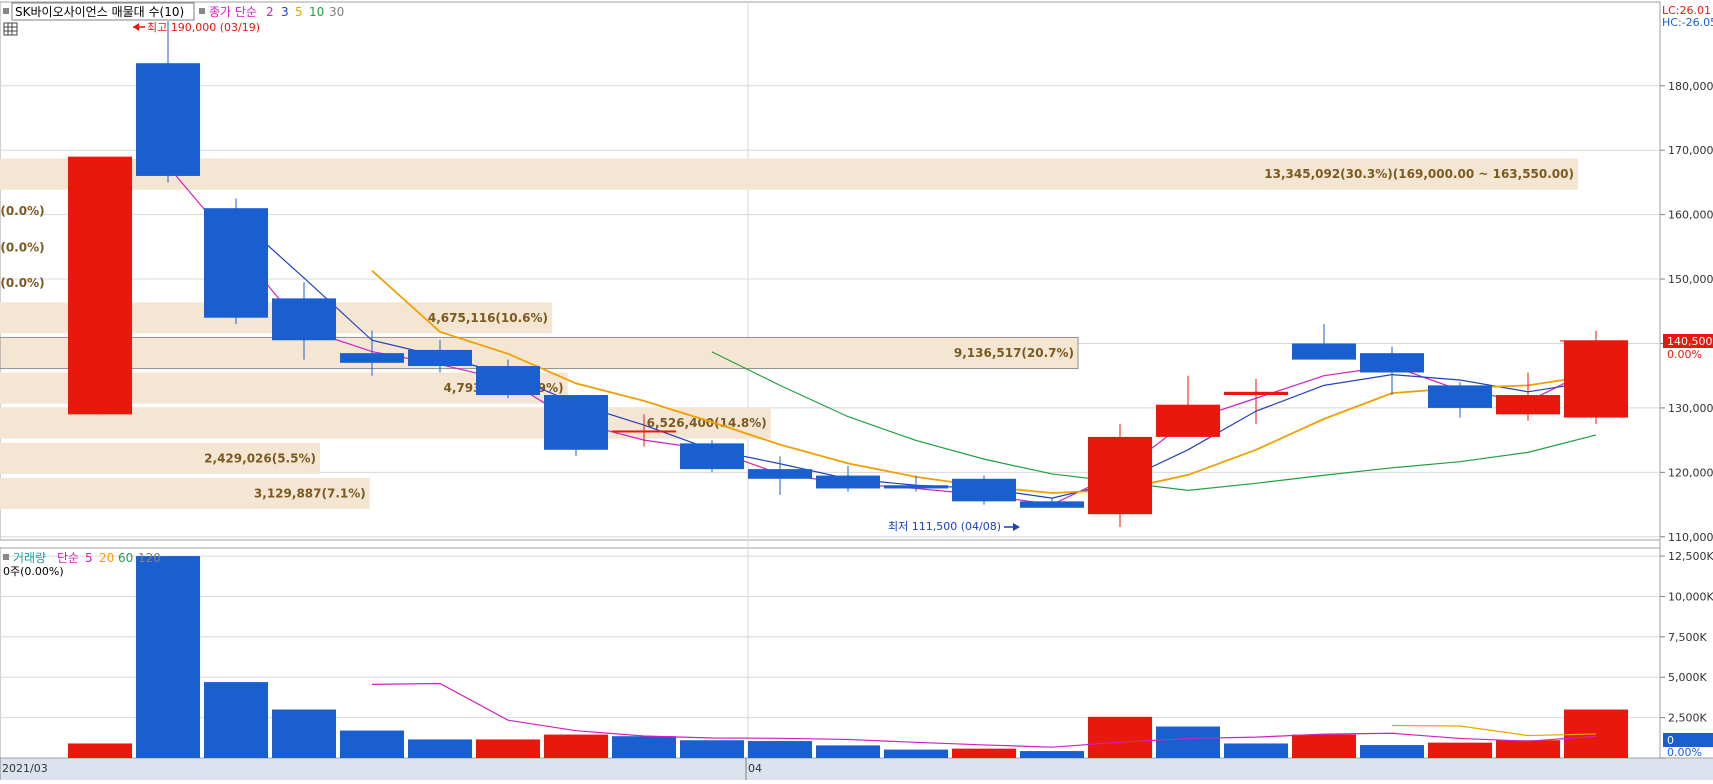  I want to click on time-tick-label: 2021/03, so click(25, 768).